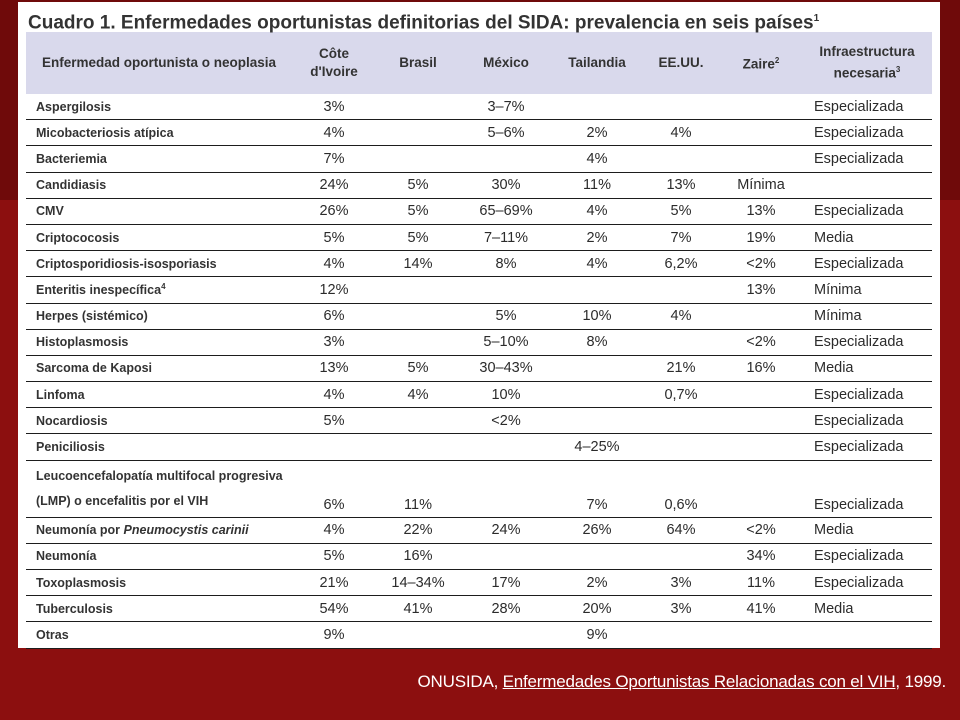 The height and width of the screenshot is (720, 960). I want to click on cell-disease: Bacteriemia, so click(159, 159).